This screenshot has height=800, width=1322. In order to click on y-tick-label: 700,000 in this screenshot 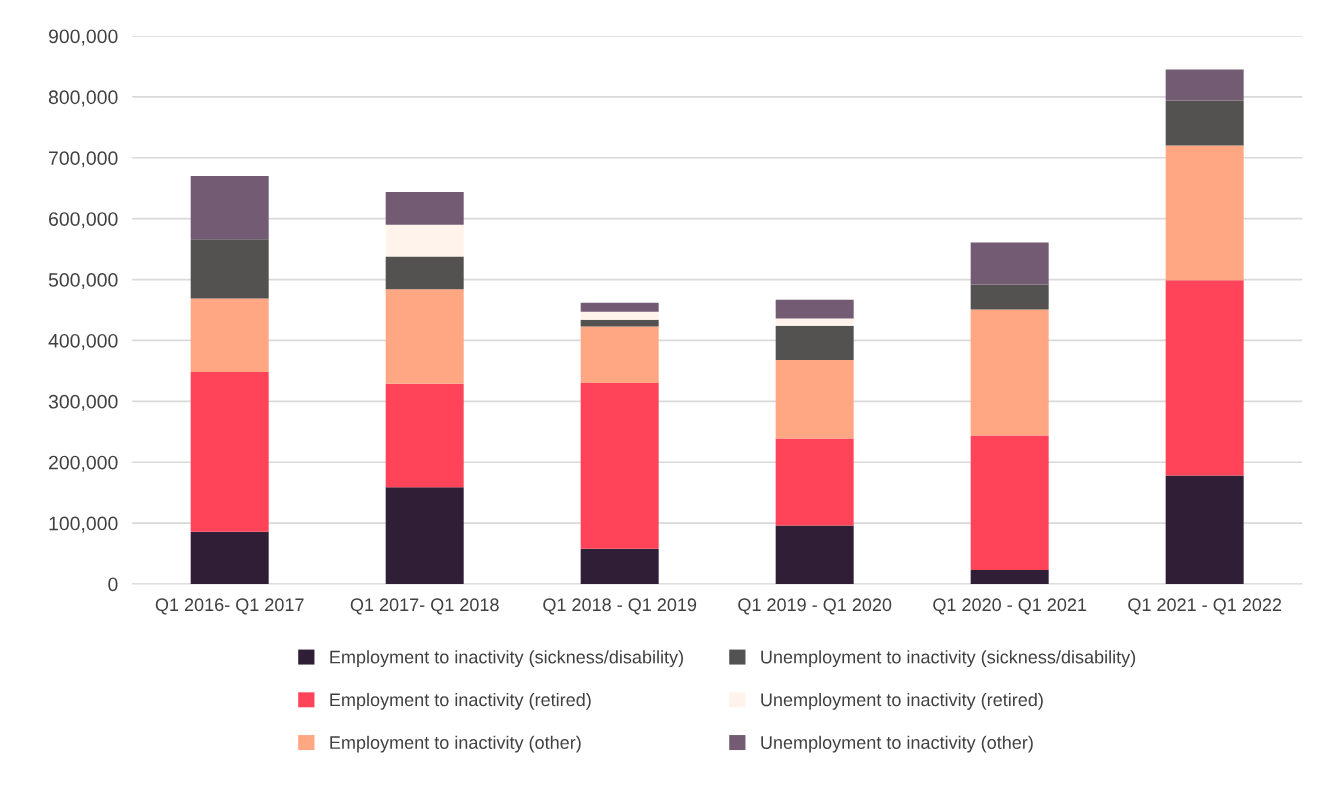, I will do `click(83, 159)`.